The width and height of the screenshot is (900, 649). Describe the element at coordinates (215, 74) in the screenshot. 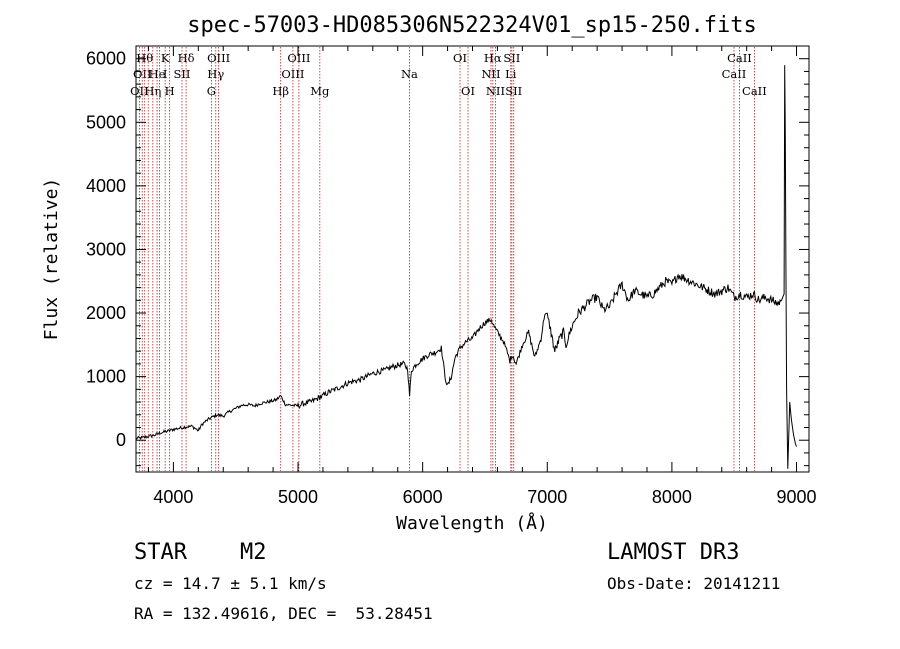

I see `spectral-line-label: Hγ` at that location.